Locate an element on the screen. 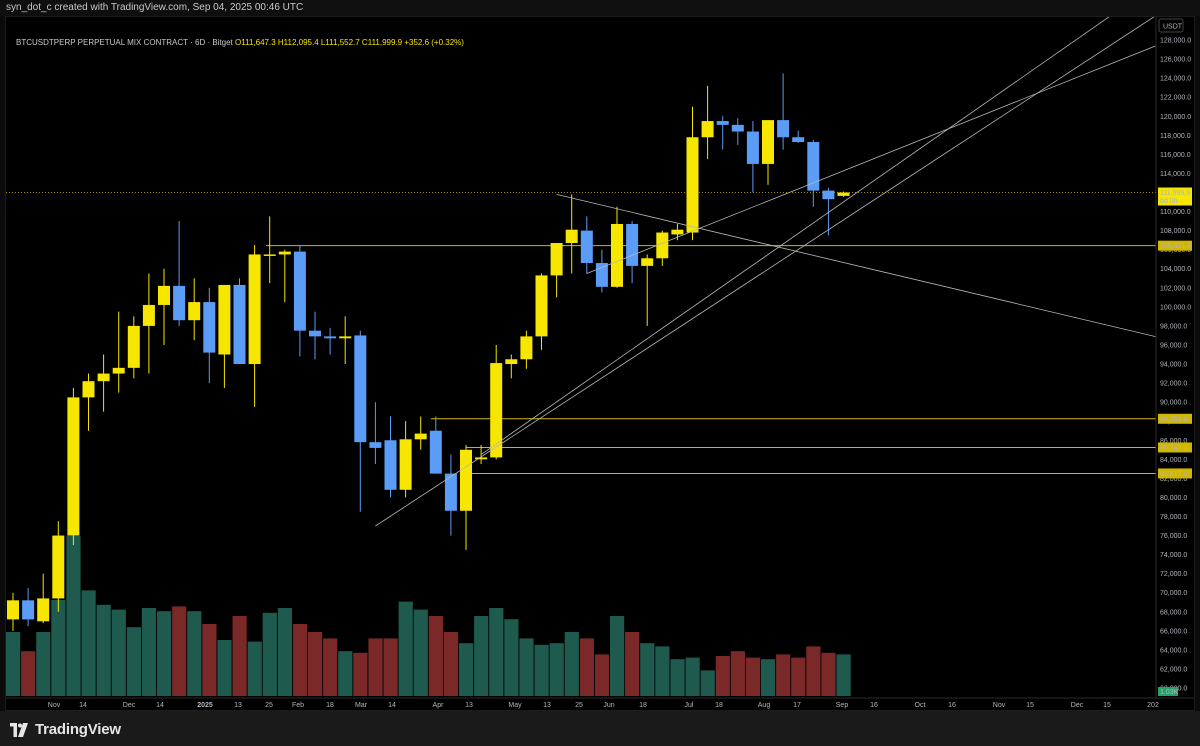 This screenshot has width=1200, height=746. level-price-text: 85,241.1 is located at coordinates (1173, 448).